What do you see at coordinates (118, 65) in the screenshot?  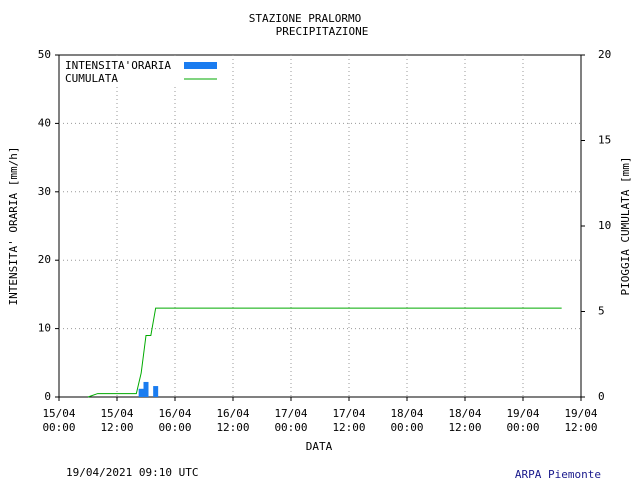 I see `legend-label: INTENSITA'ORARIA` at bounding box center [118, 65].